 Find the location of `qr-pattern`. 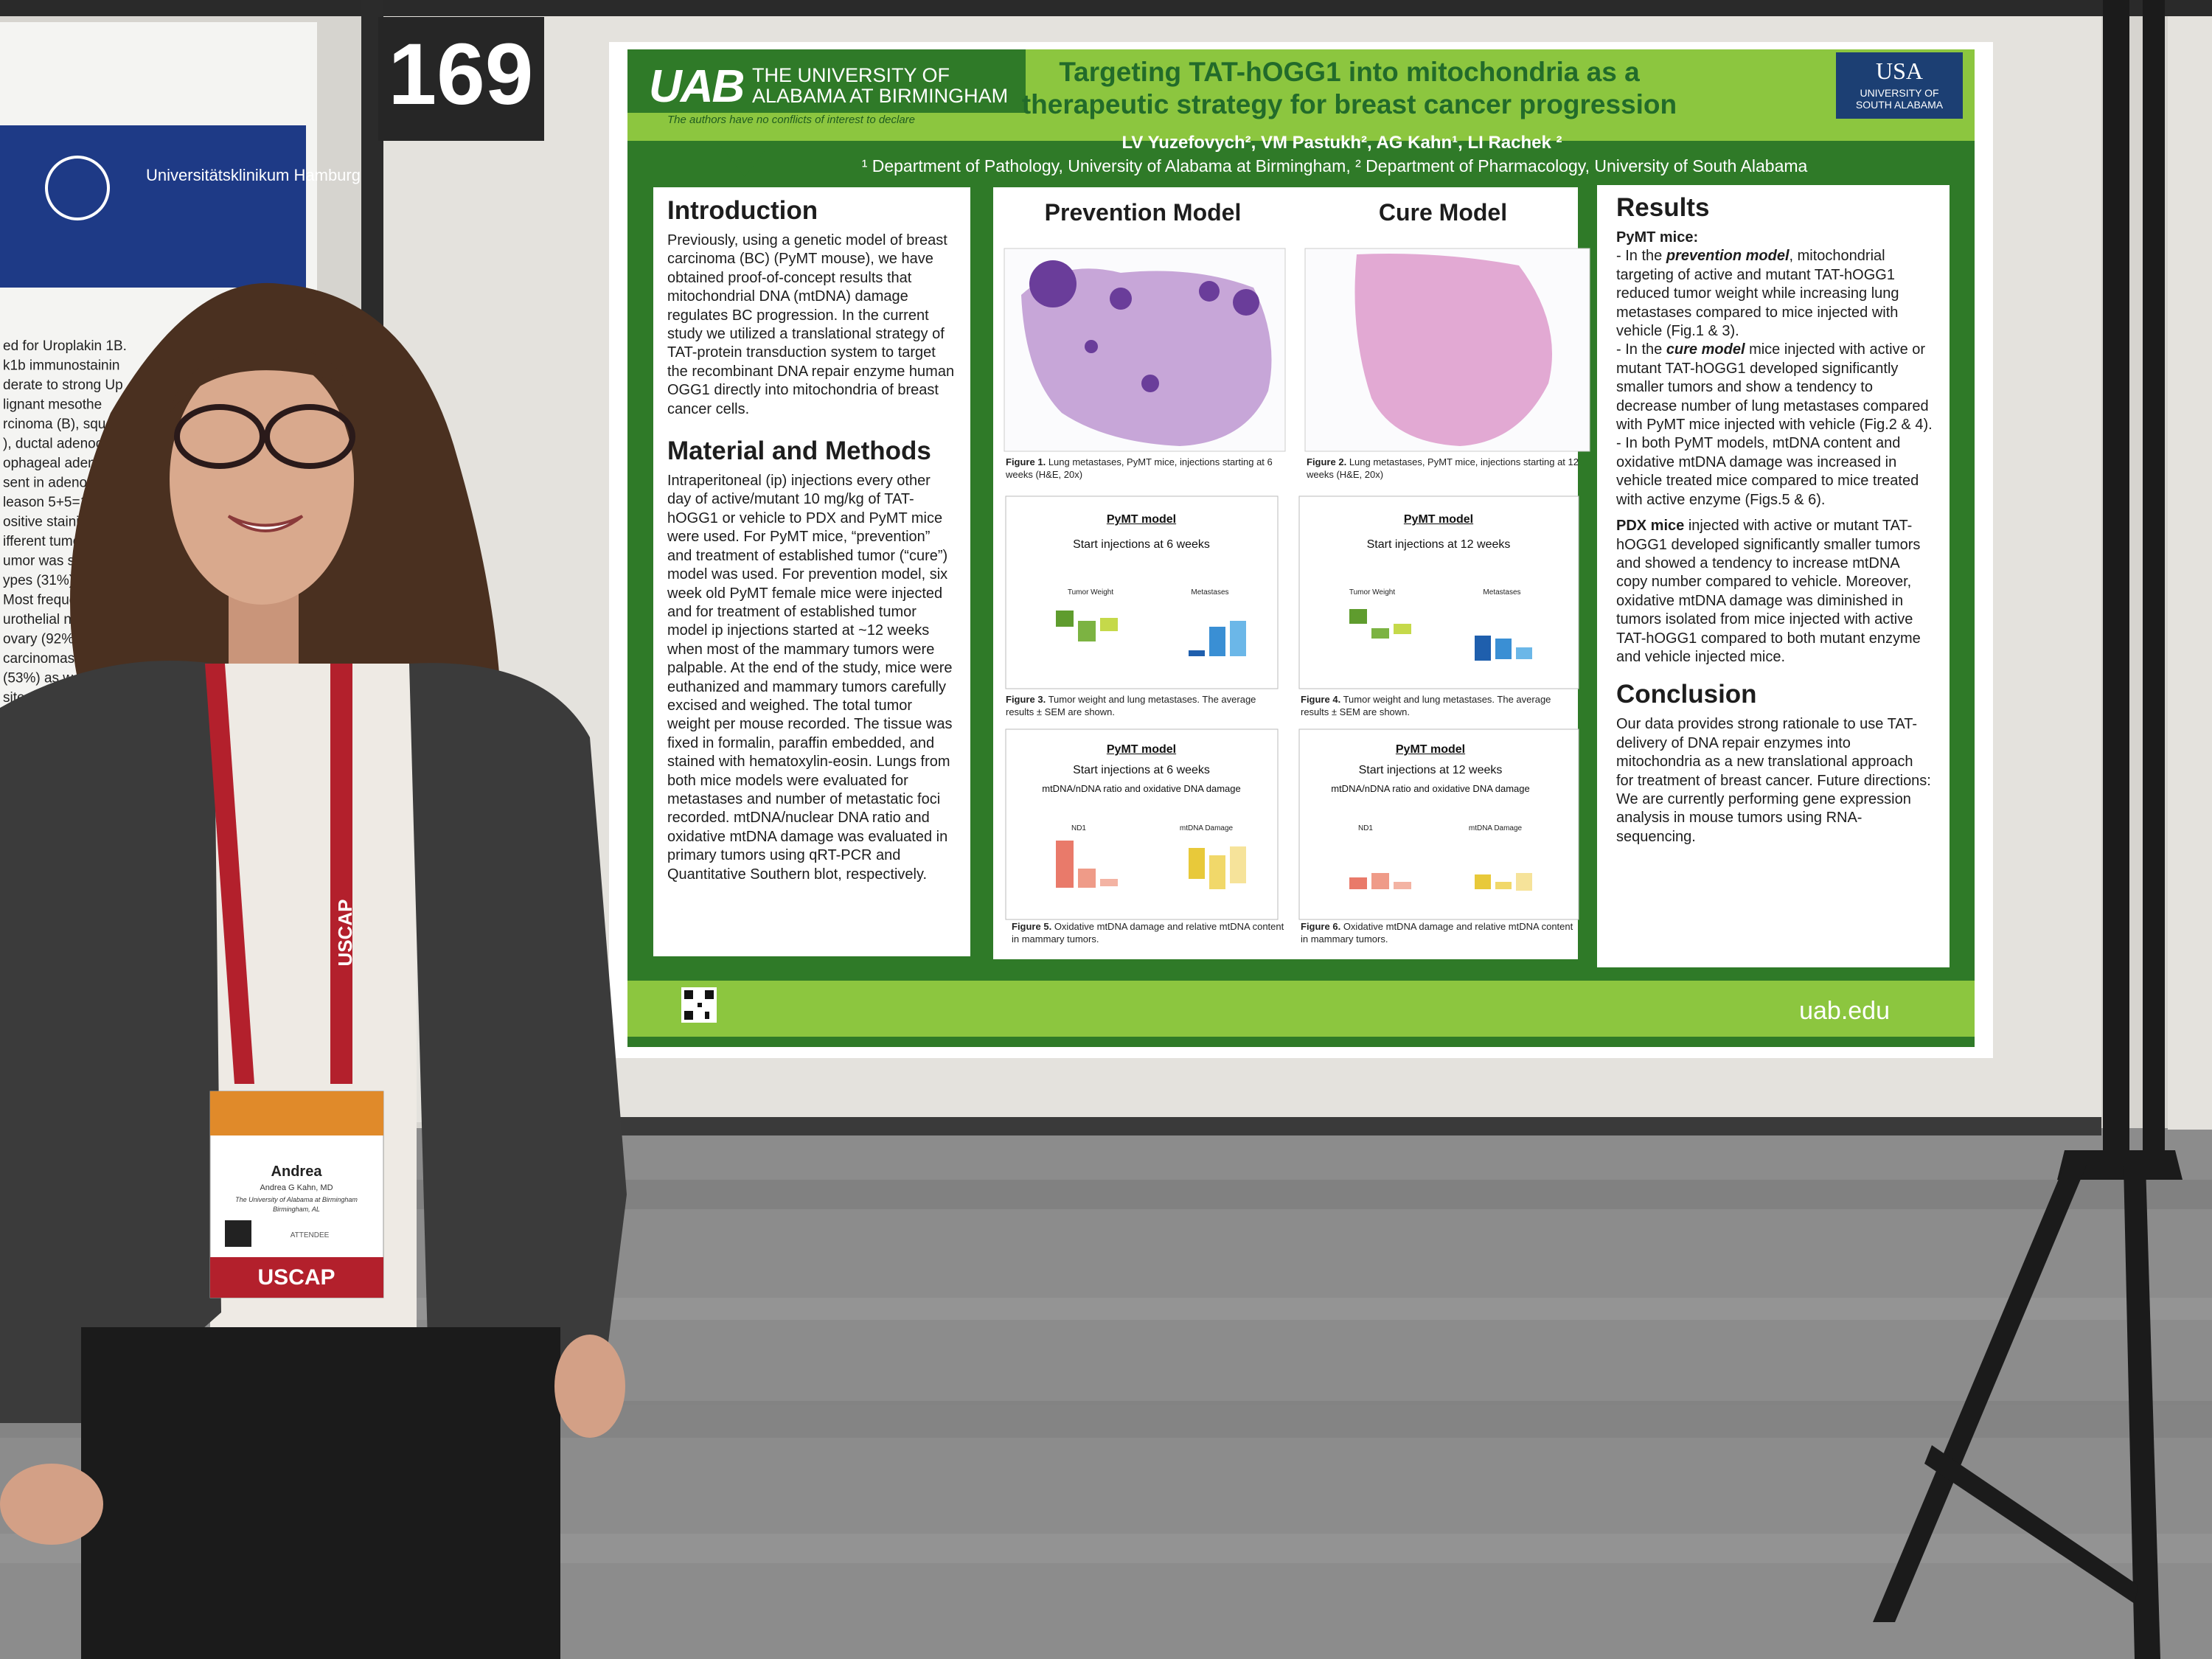

qr-pattern is located at coordinates (699, 1005).